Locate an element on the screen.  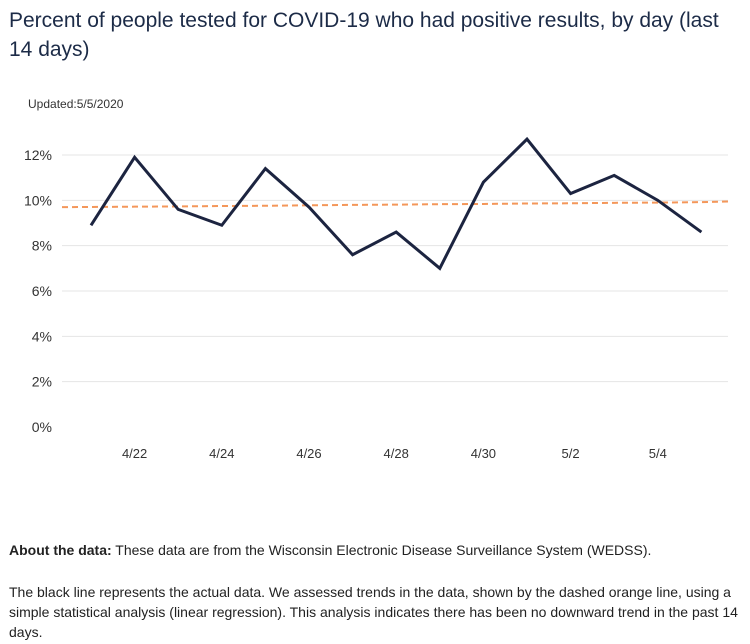
y-axis-labels: 0% 2% 4% 6% 8% 10% 12% is located at coordinates (38, 291).